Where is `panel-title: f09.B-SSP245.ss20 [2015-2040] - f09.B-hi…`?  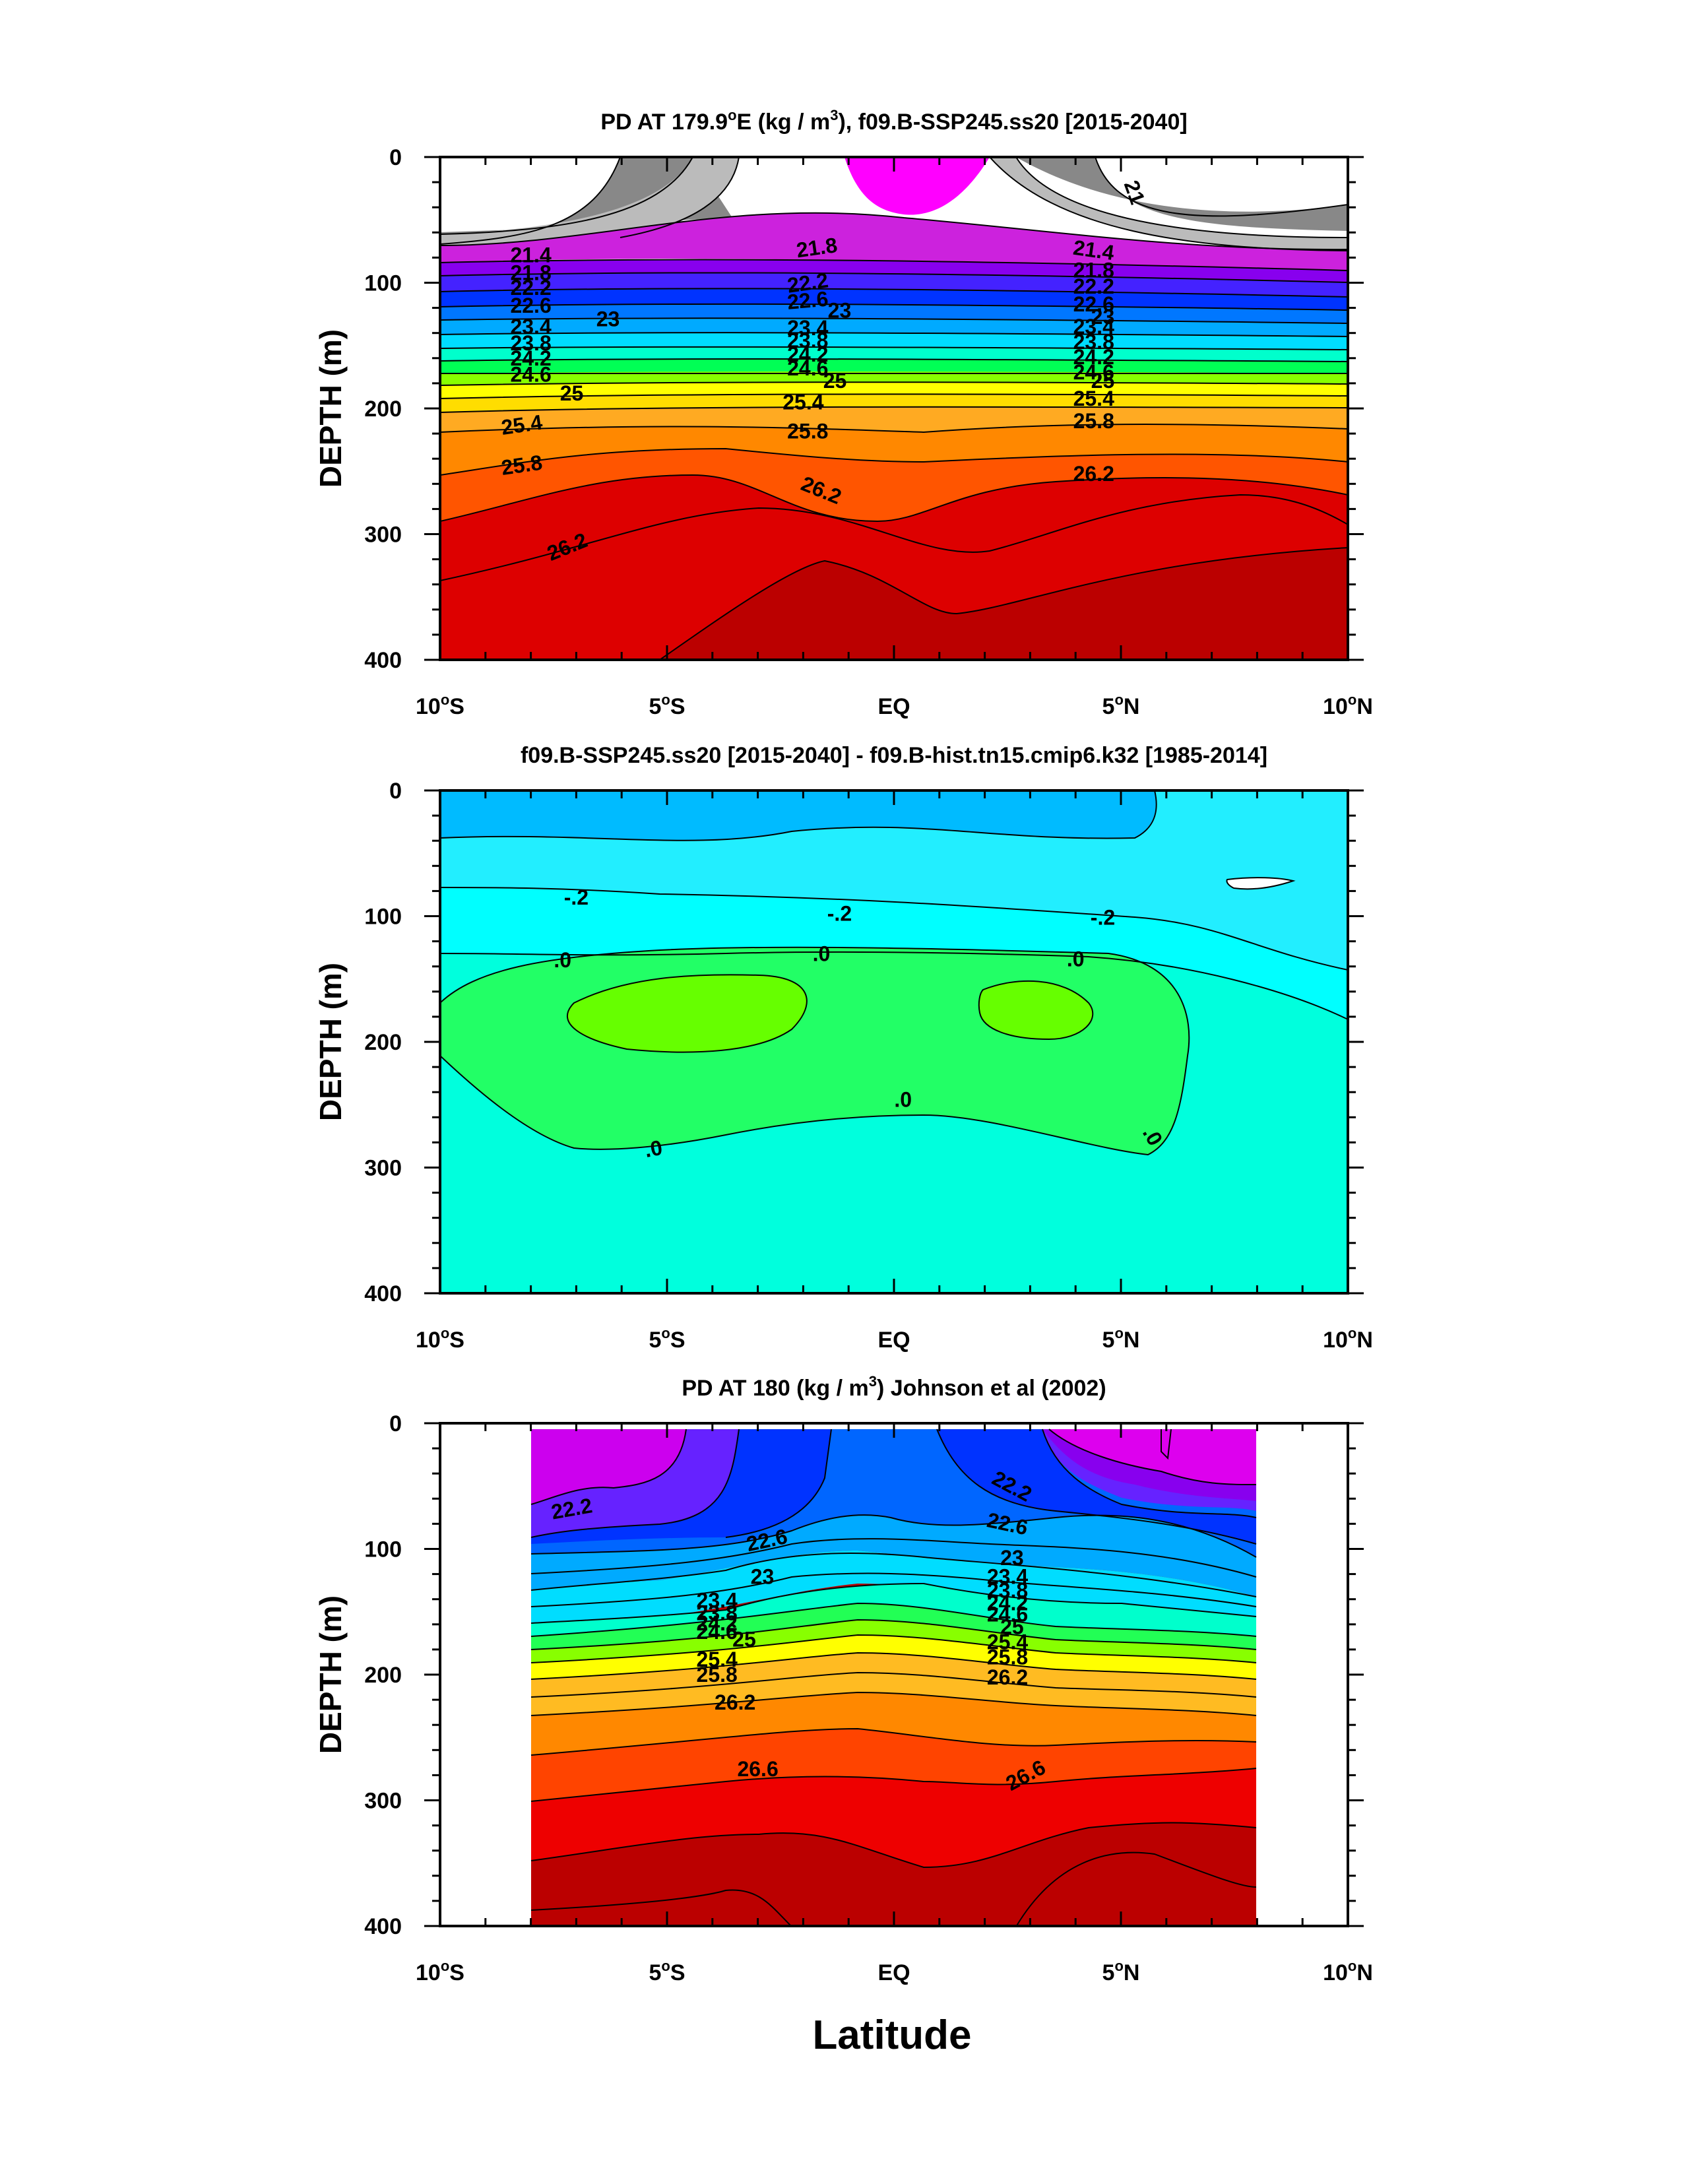 panel-title: f09.B-SSP245.ss20 [2015-2040] - f09.B-hi… is located at coordinates (894, 755).